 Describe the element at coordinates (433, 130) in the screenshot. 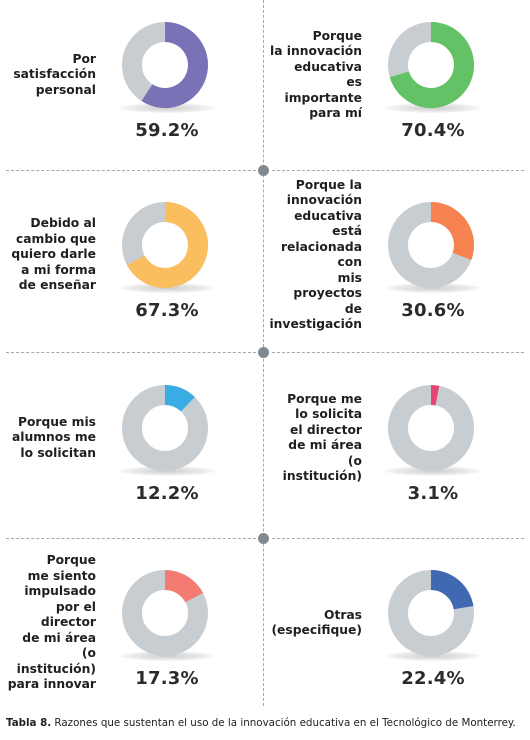

I see `percentage-label: 70.4%` at that location.